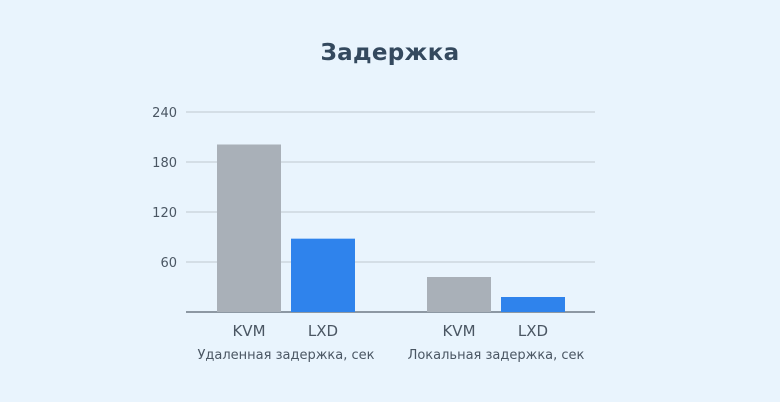 Image resolution: width=780 pixels, height=402 pixels. What do you see at coordinates (458, 331) in the screenshot?
I see `category-label-kvm-group-2: KVM` at bounding box center [458, 331].